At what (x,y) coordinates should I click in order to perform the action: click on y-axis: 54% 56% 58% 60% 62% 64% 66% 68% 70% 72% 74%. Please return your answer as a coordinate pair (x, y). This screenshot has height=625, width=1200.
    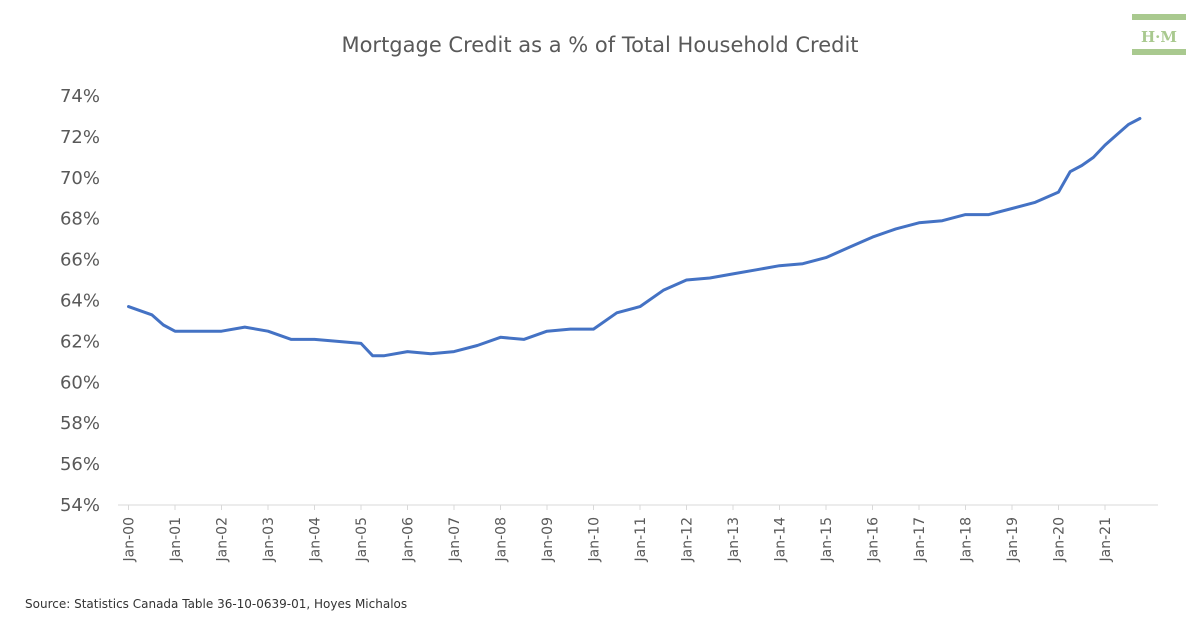
    Looking at the image, I should click on (80, 301).